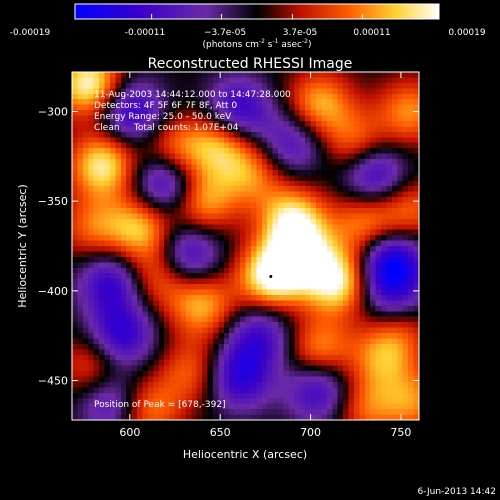 The width and height of the screenshot is (500, 500). I want to click on timestamp: 6-Jun-2013 14:42, so click(457, 492).